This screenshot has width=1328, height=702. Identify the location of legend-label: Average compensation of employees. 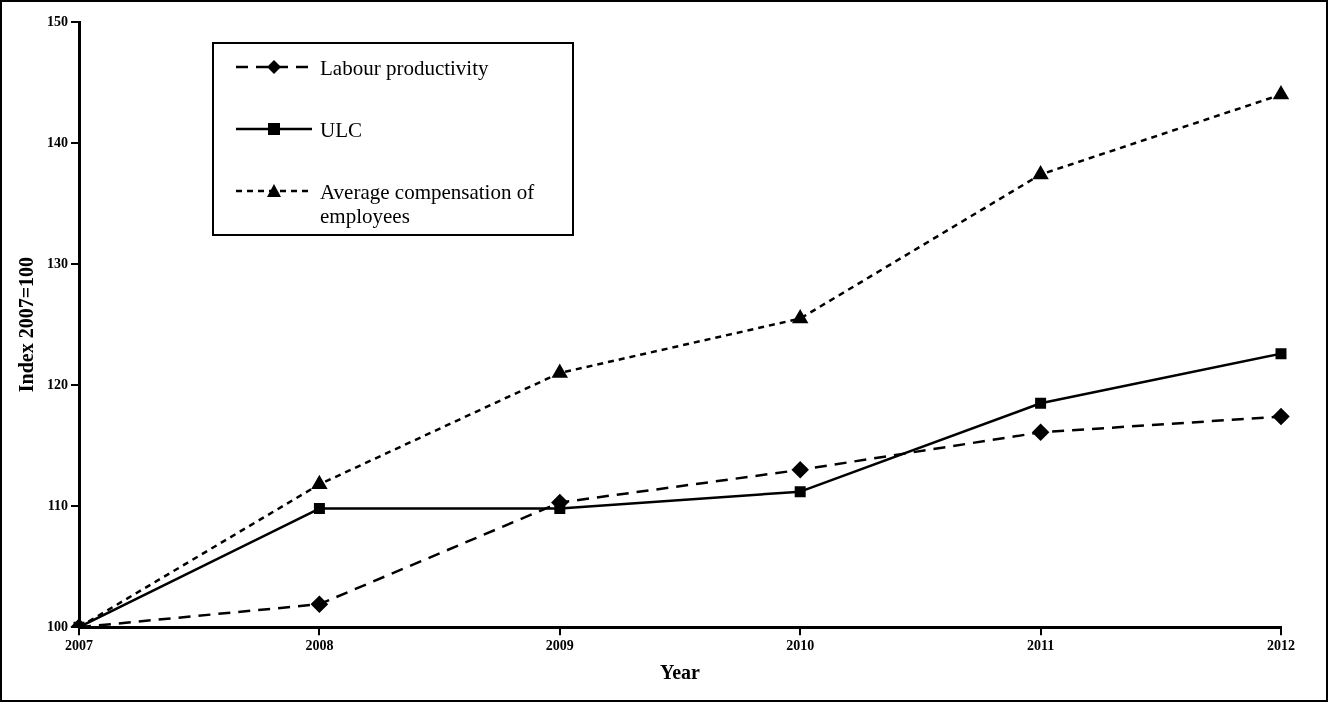
(428, 204).